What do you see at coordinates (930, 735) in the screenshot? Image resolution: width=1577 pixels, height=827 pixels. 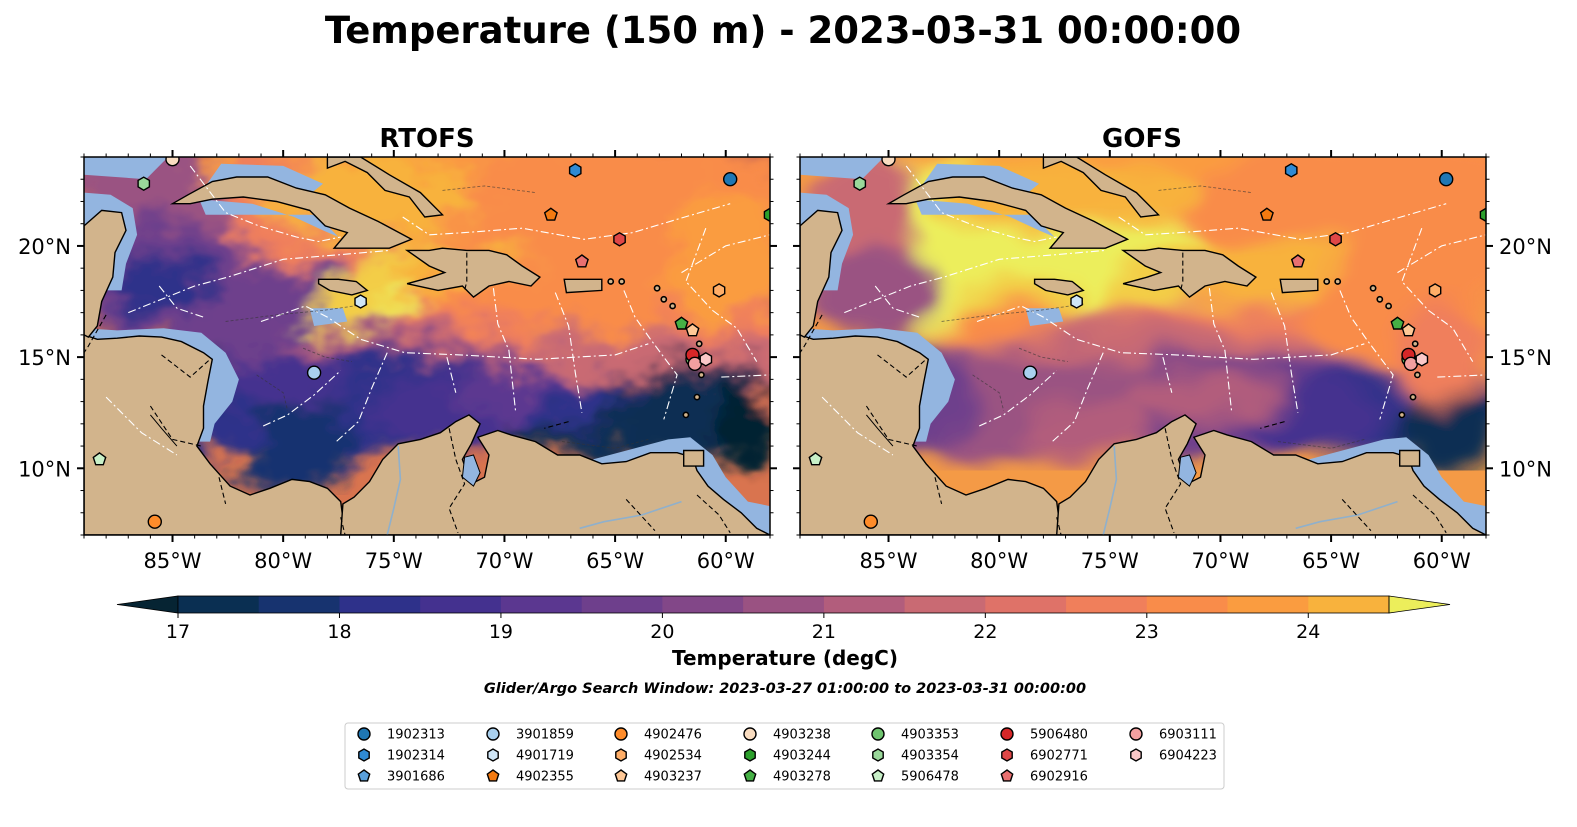 I see `legend-label: 4903353` at bounding box center [930, 735].